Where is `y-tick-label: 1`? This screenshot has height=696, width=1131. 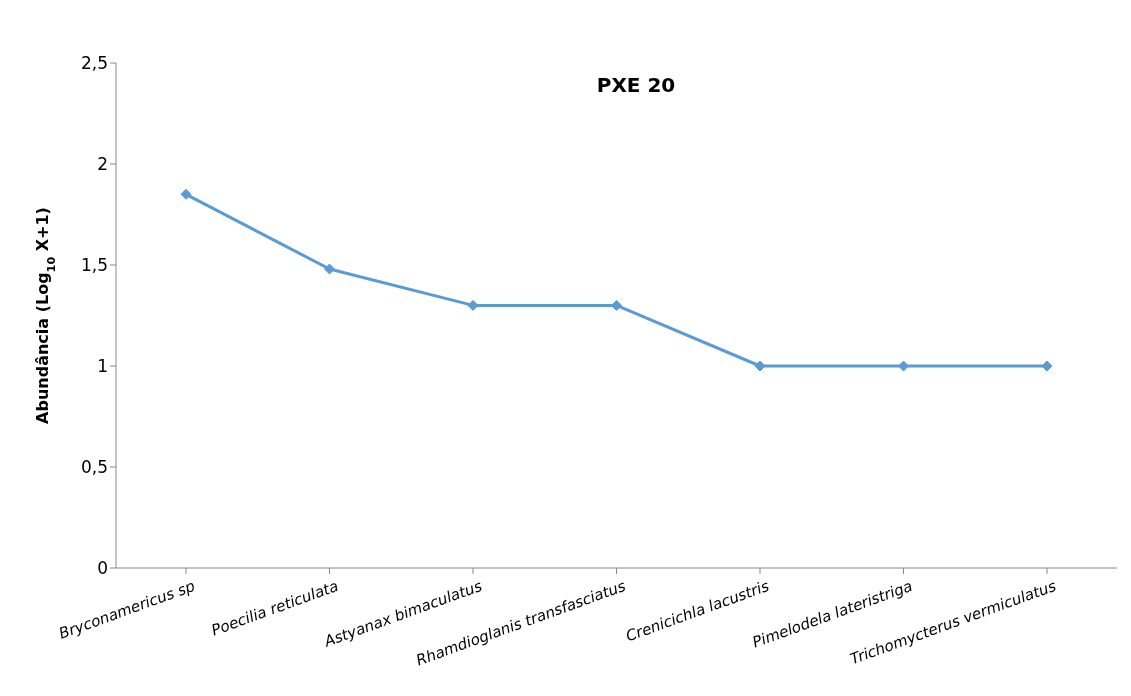 y-tick-label: 1 is located at coordinates (102, 366).